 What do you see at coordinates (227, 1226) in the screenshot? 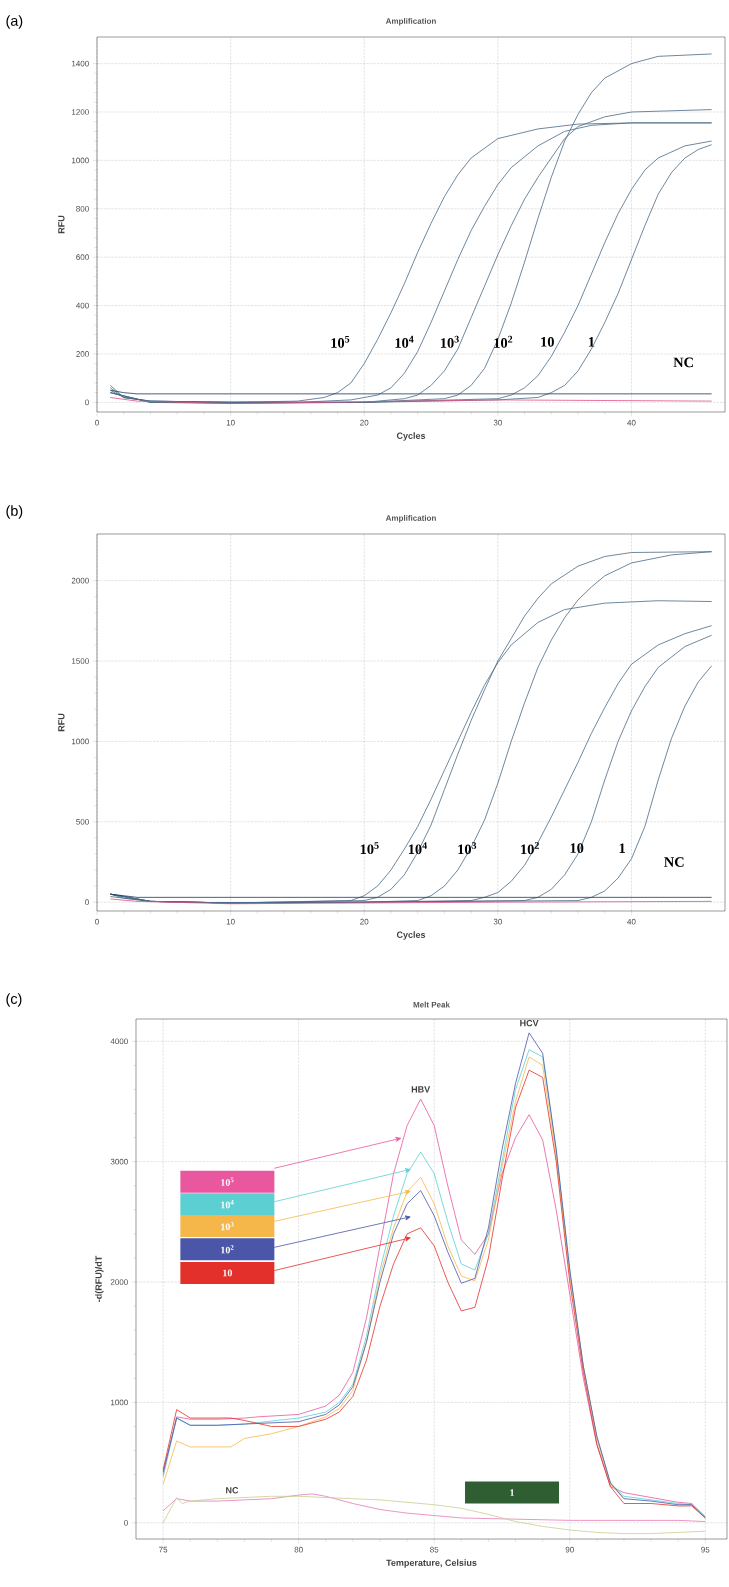
I see `text: 10$^{3}$` at bounding box center [227, 1226].